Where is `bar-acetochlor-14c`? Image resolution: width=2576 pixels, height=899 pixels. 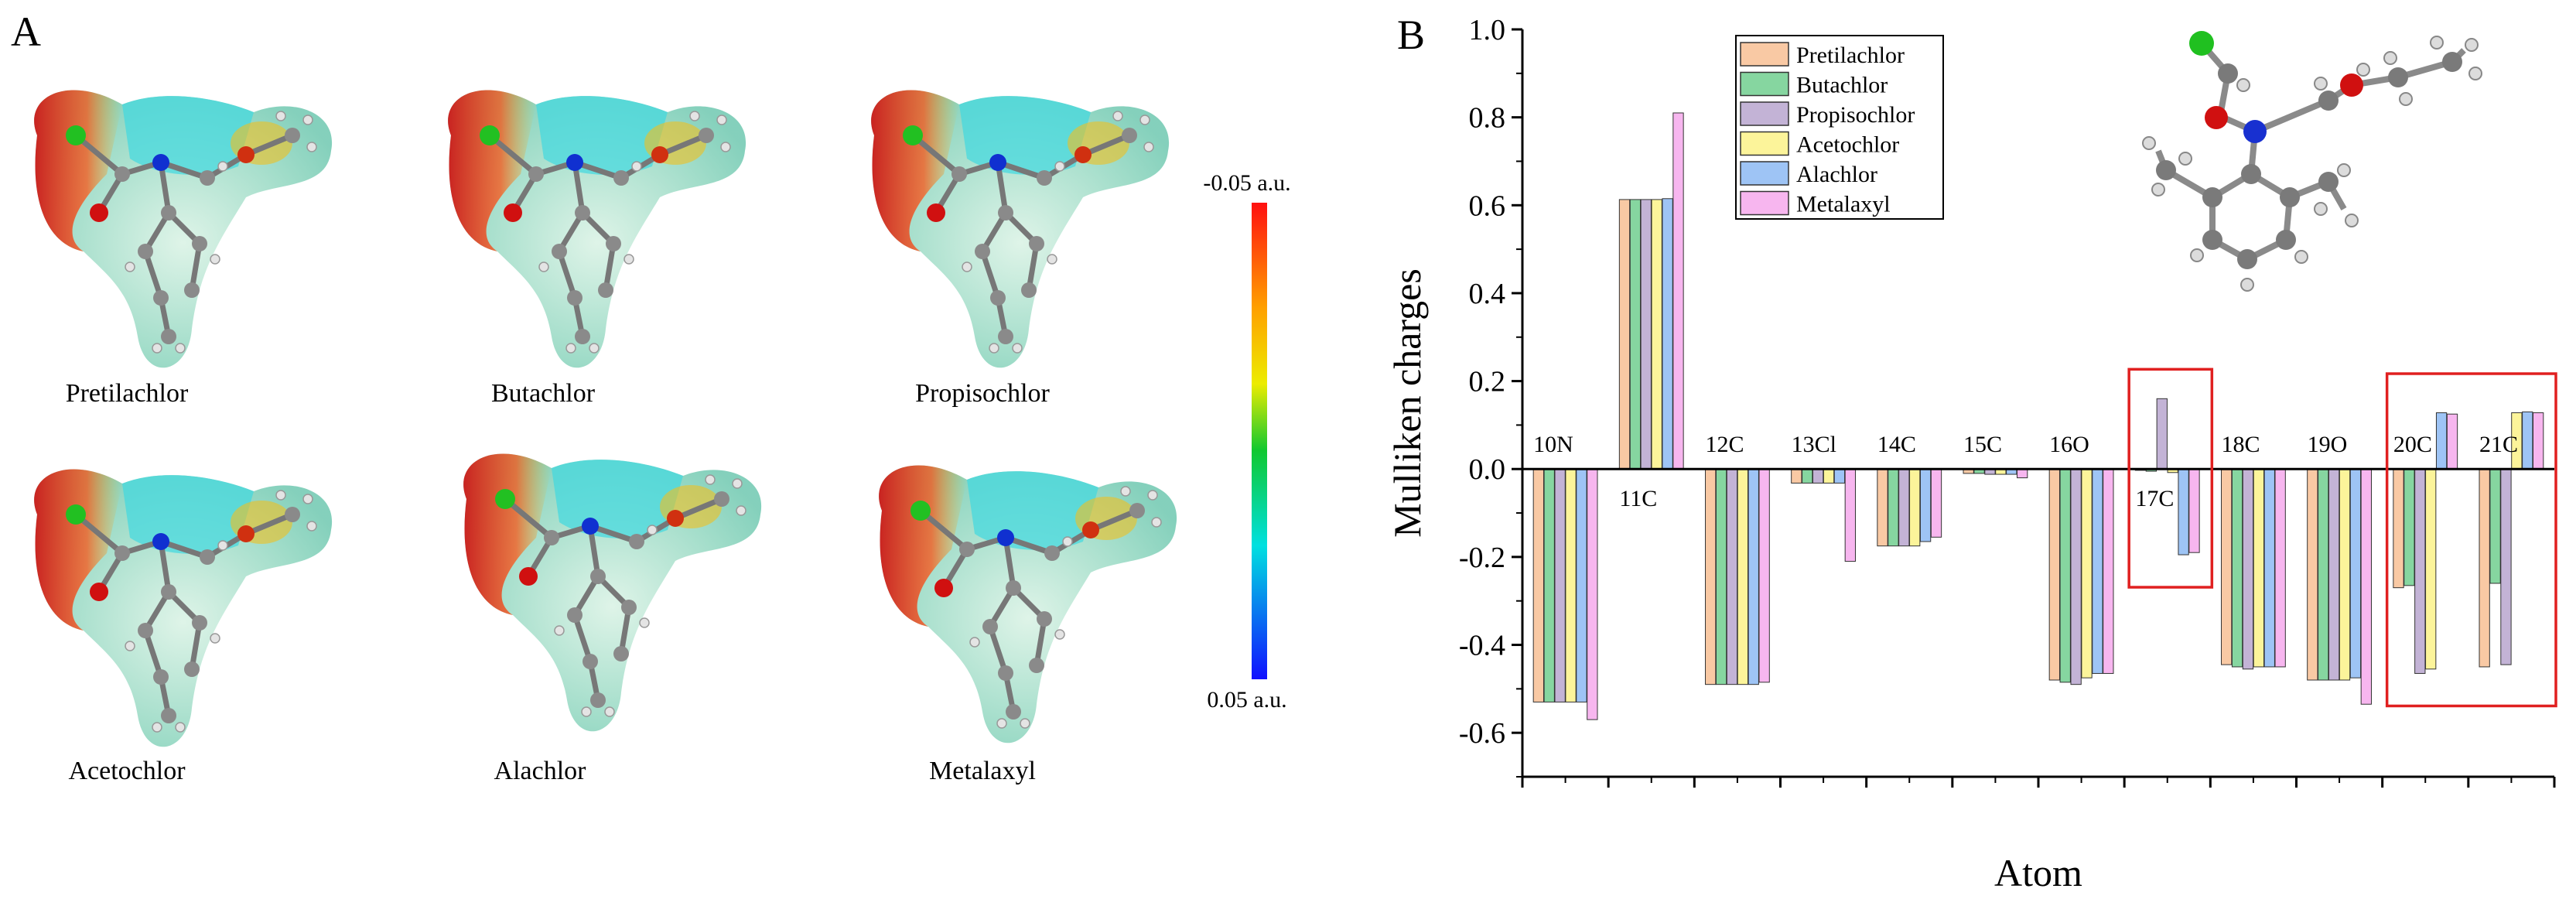 bar-acetochlor-14c is located at coordinates (1915, 507).